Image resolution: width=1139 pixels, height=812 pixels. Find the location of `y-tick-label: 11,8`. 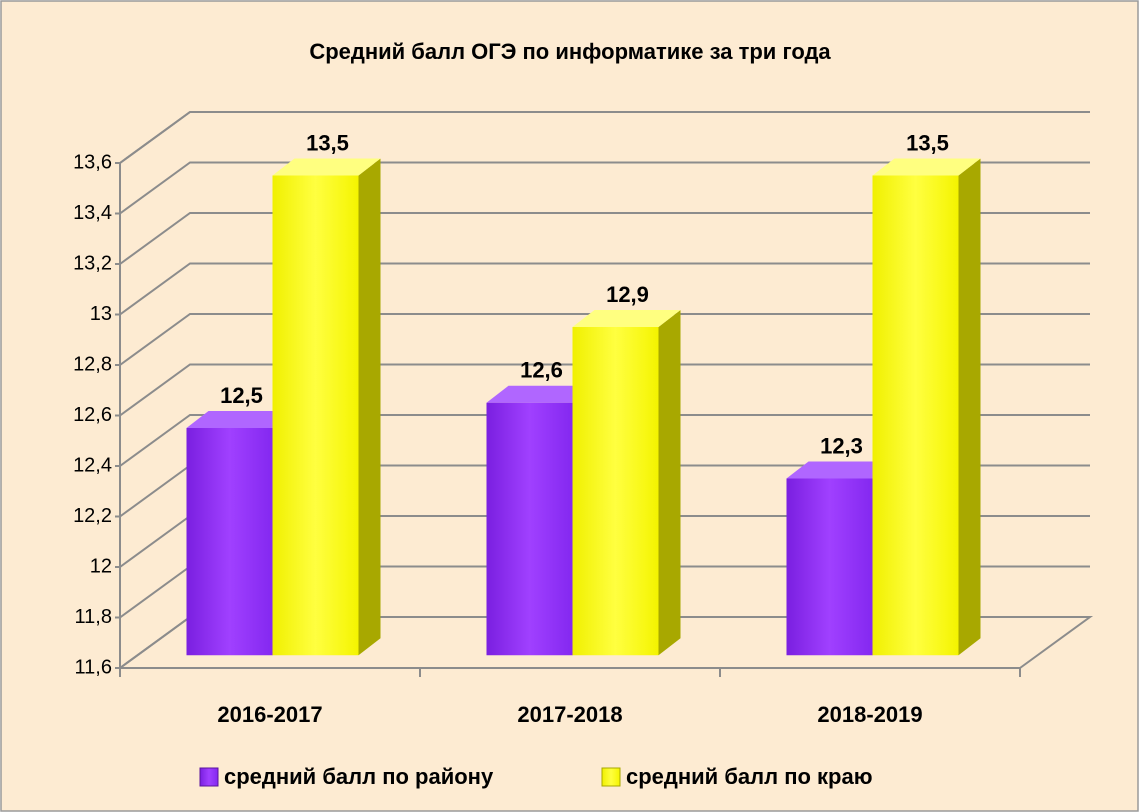

y-tick-label: 11,8 is located at coordinates (93, 617).